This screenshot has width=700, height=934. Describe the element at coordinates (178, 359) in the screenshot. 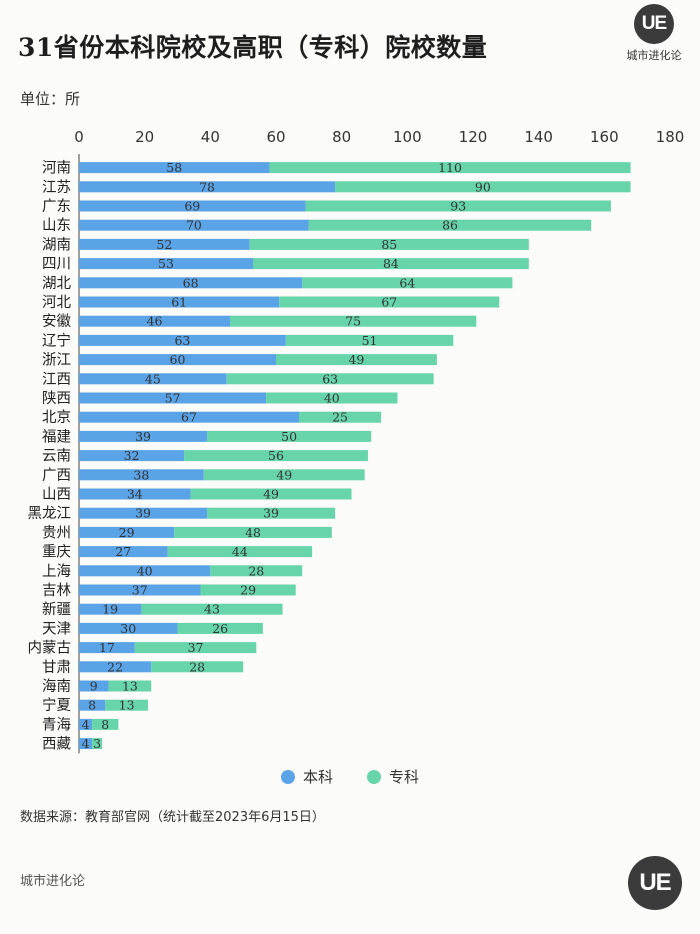

I see `data-label: 60` at that location.